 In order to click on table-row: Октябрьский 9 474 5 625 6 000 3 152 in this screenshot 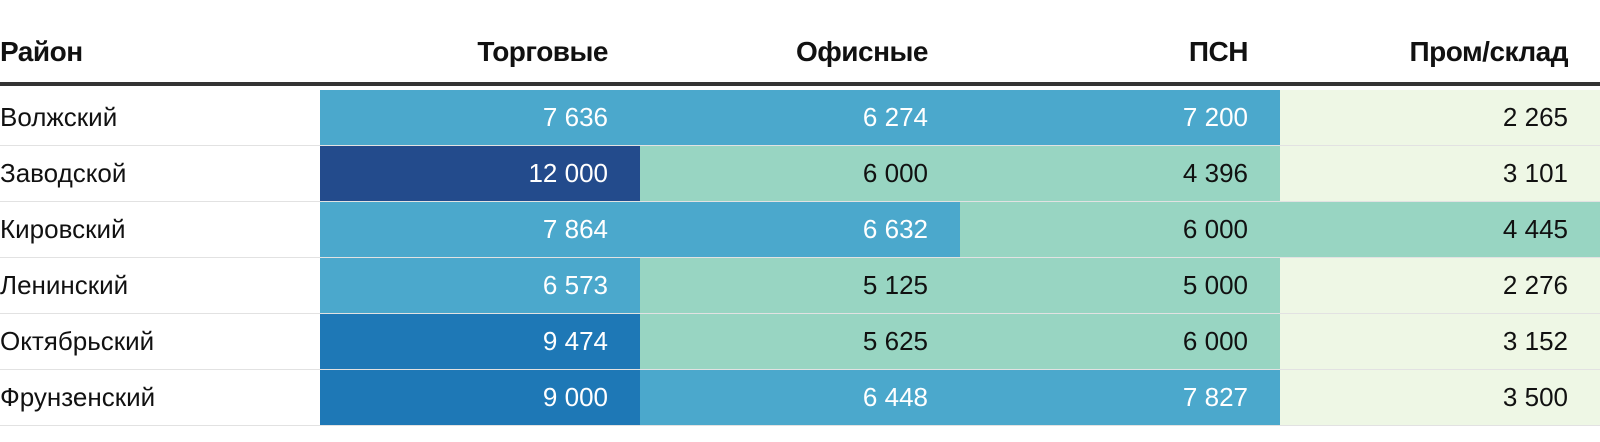, I will do `click(800, 342)`.